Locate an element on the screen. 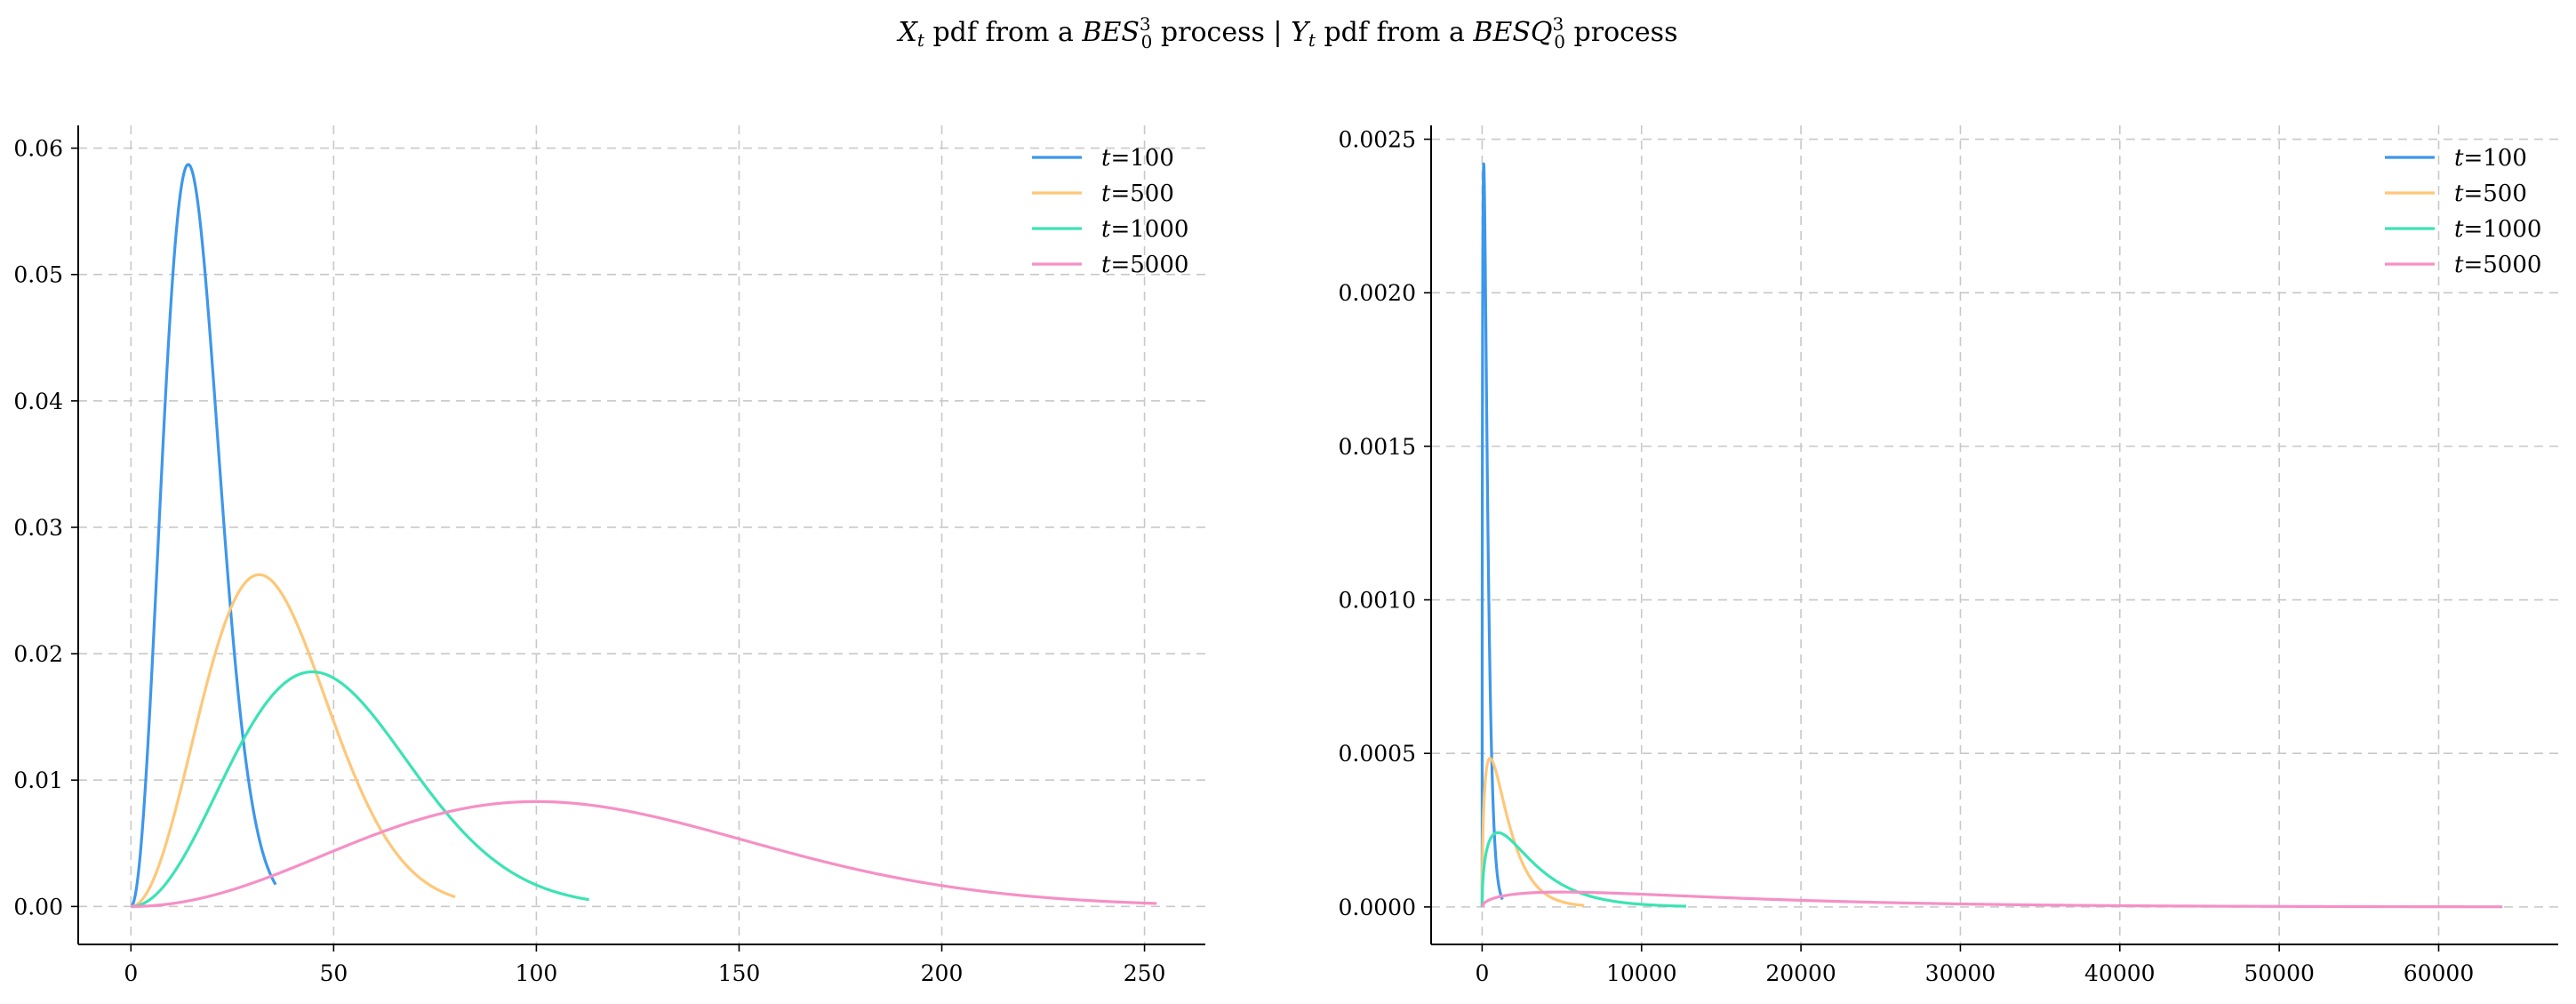 Image resolution: width=2576 pixels, height=1004 pixels. suptitle-text-3: pdf from a is located at coordinates (1395, 32).